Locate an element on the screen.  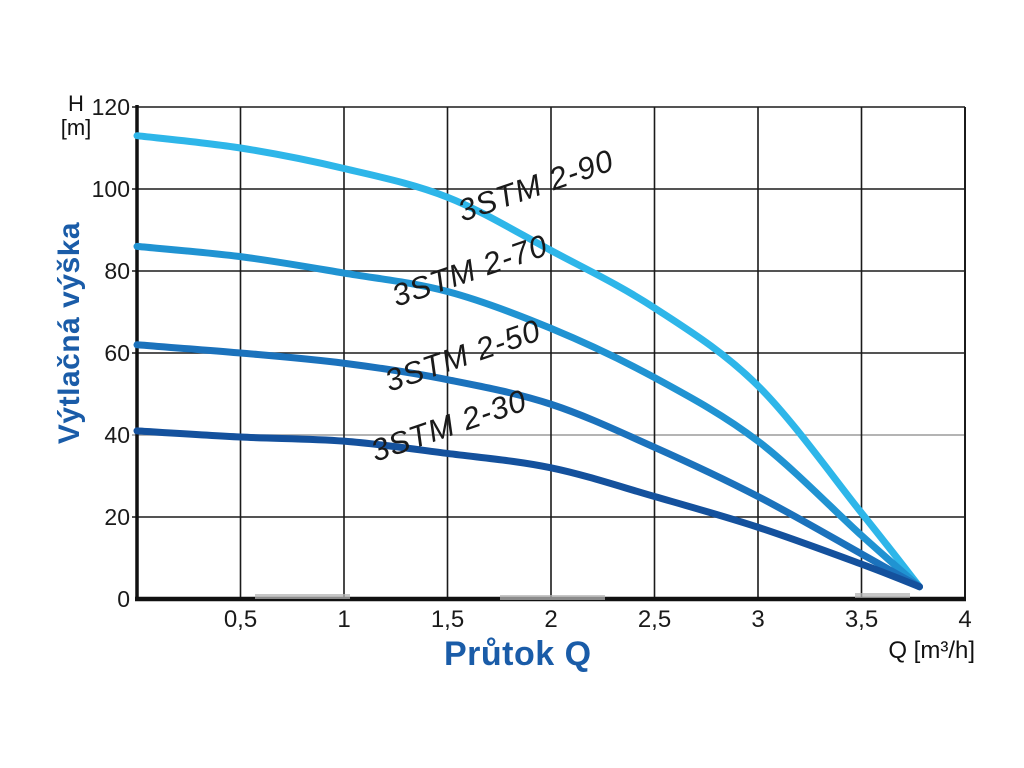
x-tick-label-0_5: 0,5 is located at coordinates (240, 619).